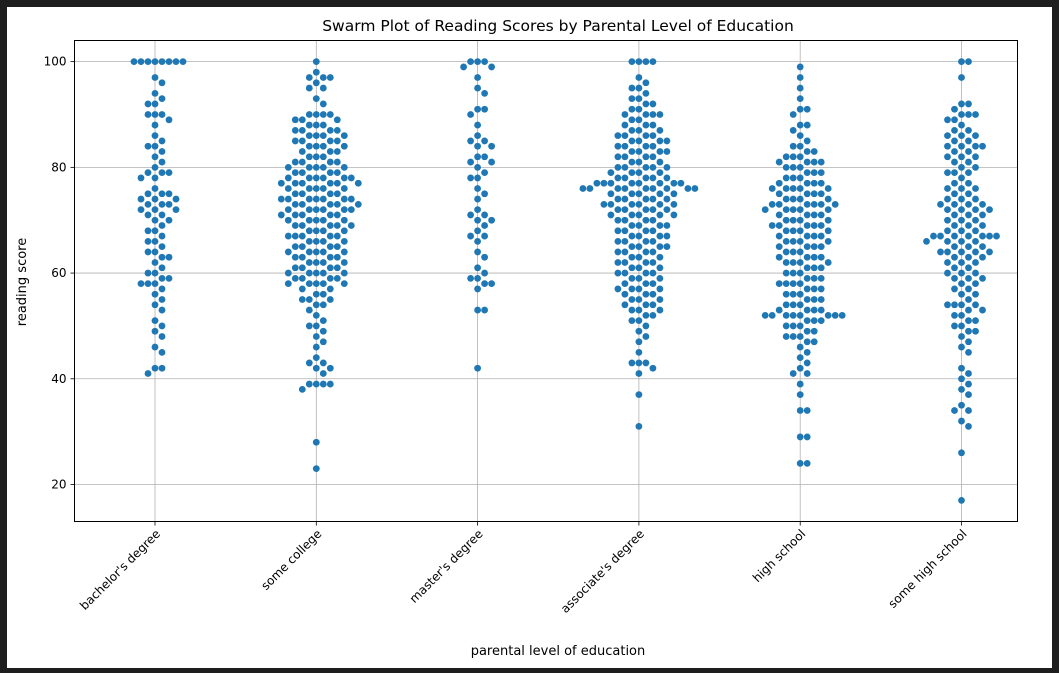  I want to click on x-tick-label: high school, so click(779, 556).